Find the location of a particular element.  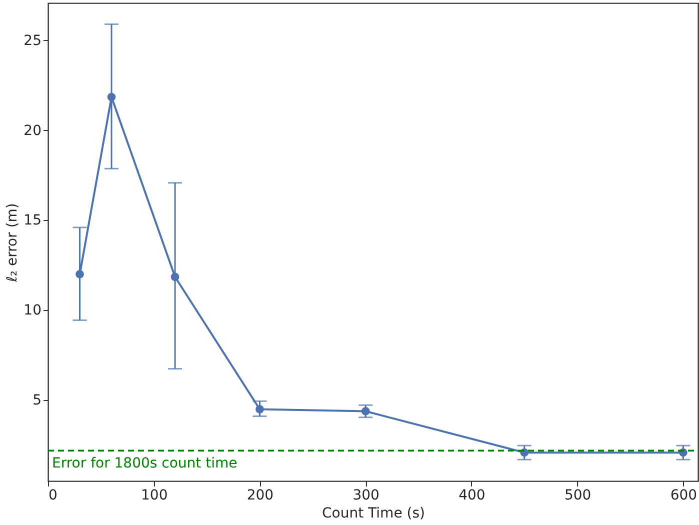

ref-line-label: Error for 1800s count time is located at coordinates (145, 464).